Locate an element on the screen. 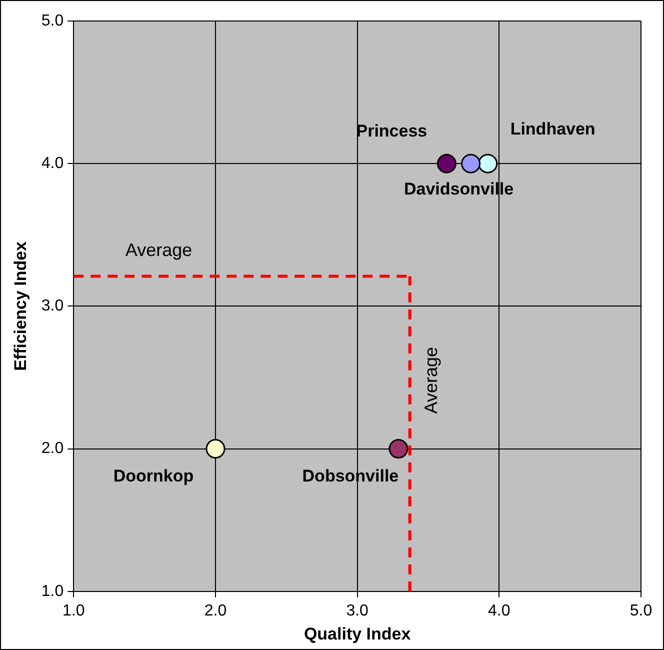 The width and height of the screenshot is (664, 650). y-tick-label: 1.0 is located at coordinates (52, 591).